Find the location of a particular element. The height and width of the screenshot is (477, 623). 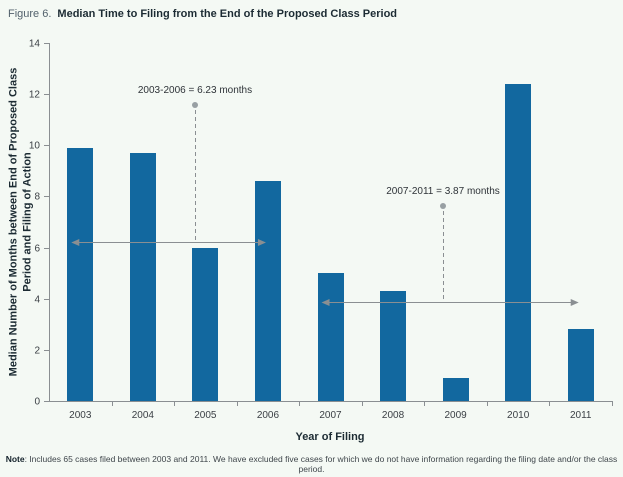

footnote-label: Note is located at coordinates (15, 459).